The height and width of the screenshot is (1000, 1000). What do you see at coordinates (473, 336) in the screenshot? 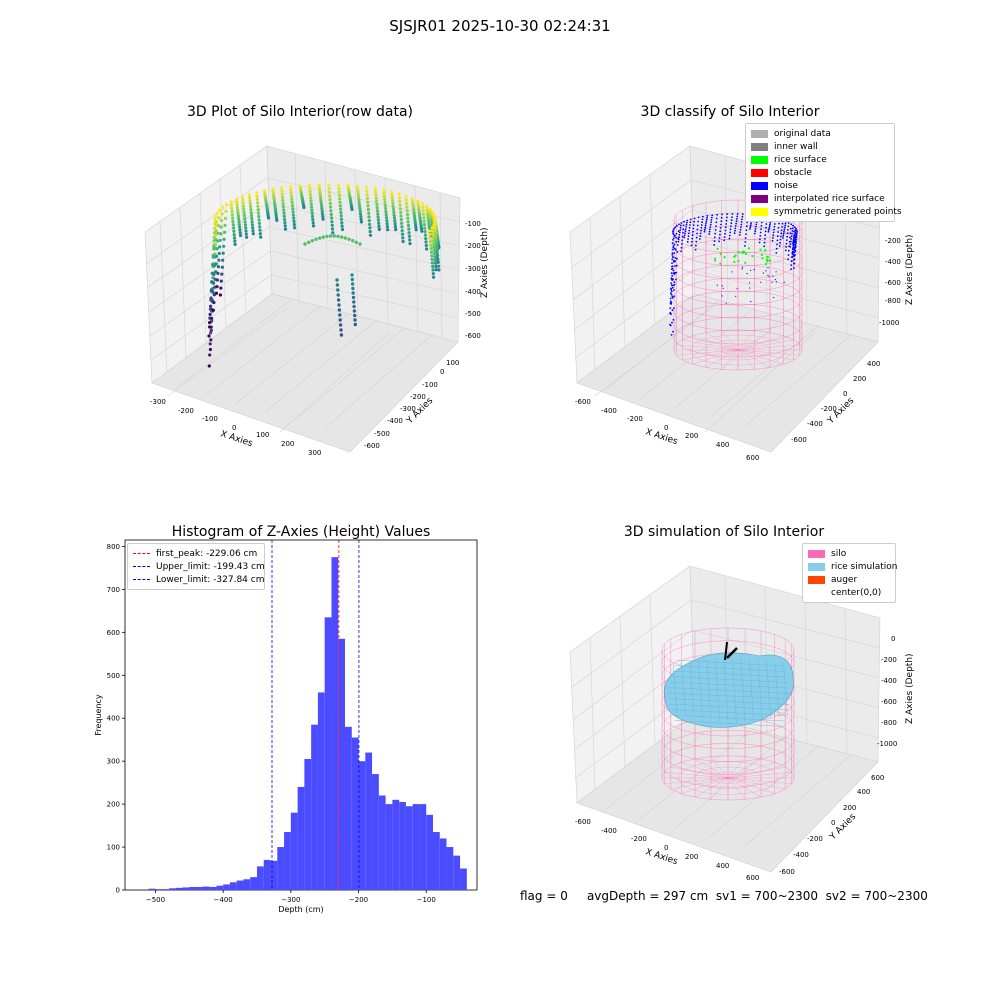
I see `tl-ztick: -600` at bounding box center [473, 336].